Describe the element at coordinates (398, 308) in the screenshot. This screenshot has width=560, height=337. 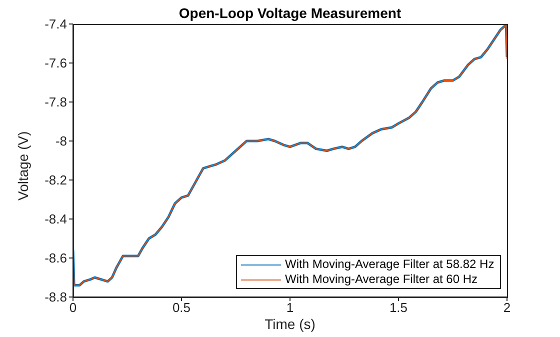
I see `x-tick-label: 1.5` at that location.